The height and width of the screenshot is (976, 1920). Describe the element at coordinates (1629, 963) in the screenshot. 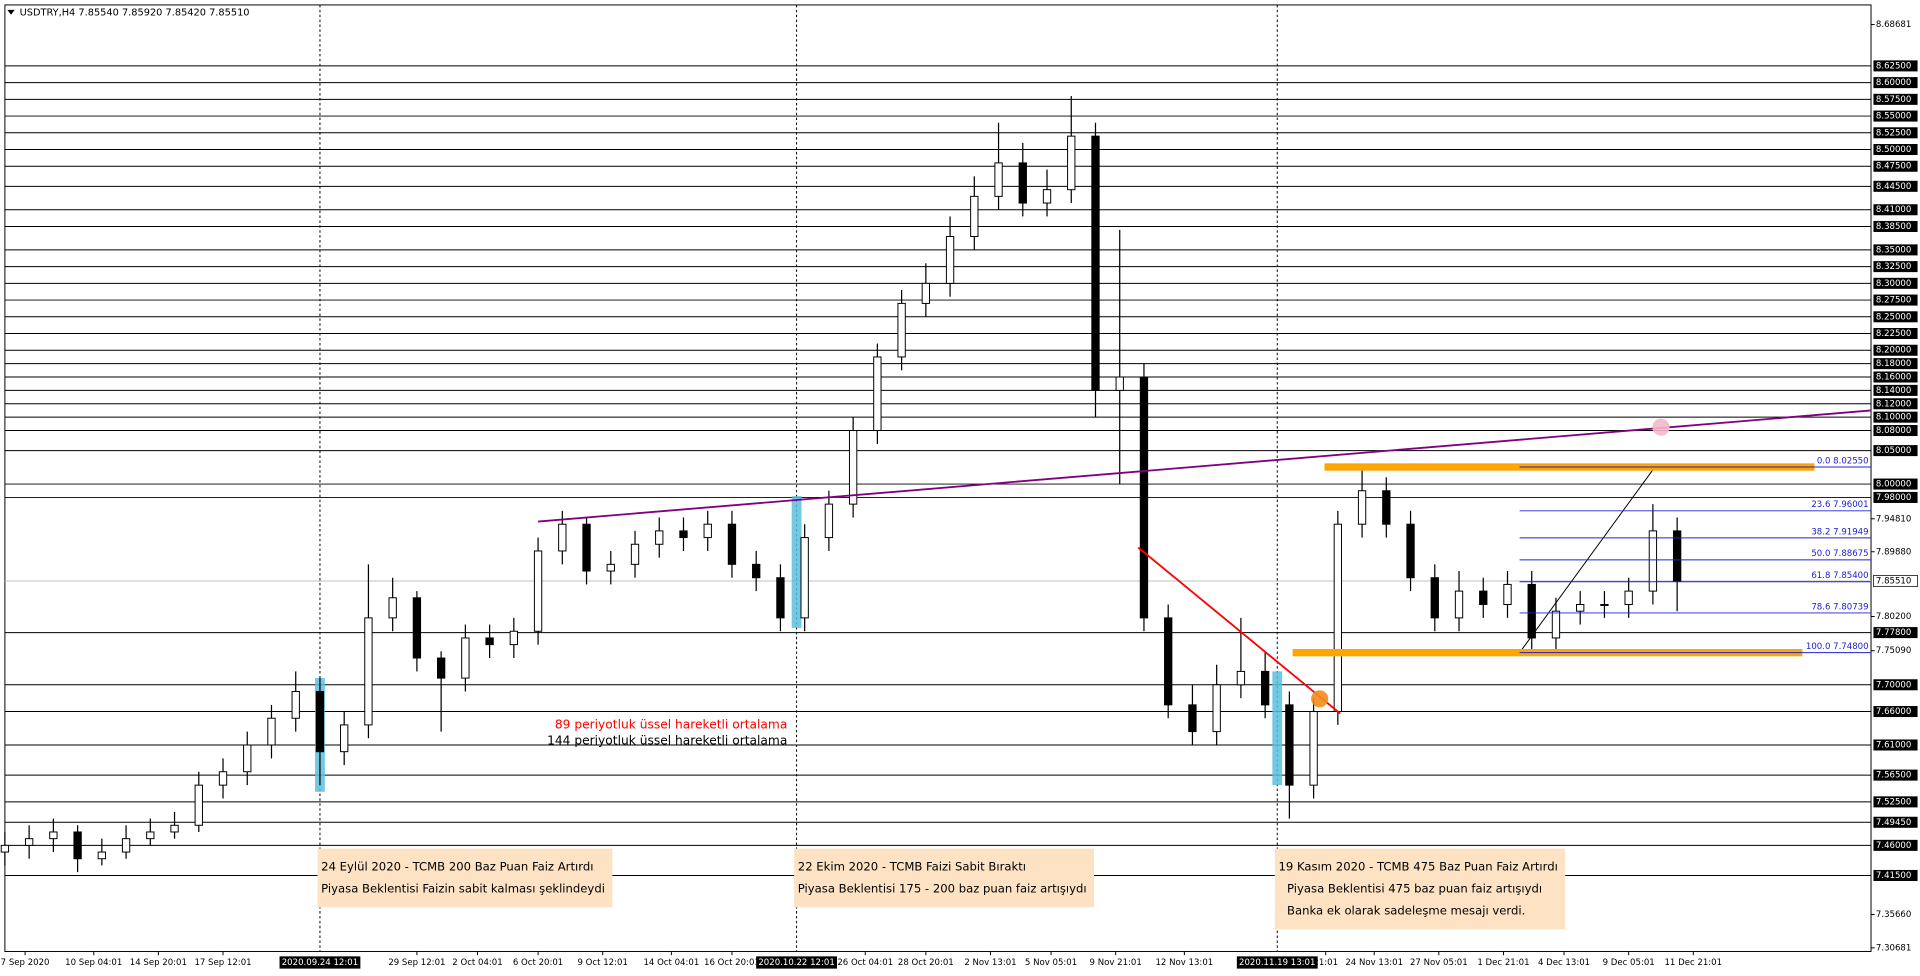

I see `x-tick-label: 9 Dec 05:01` at that location.